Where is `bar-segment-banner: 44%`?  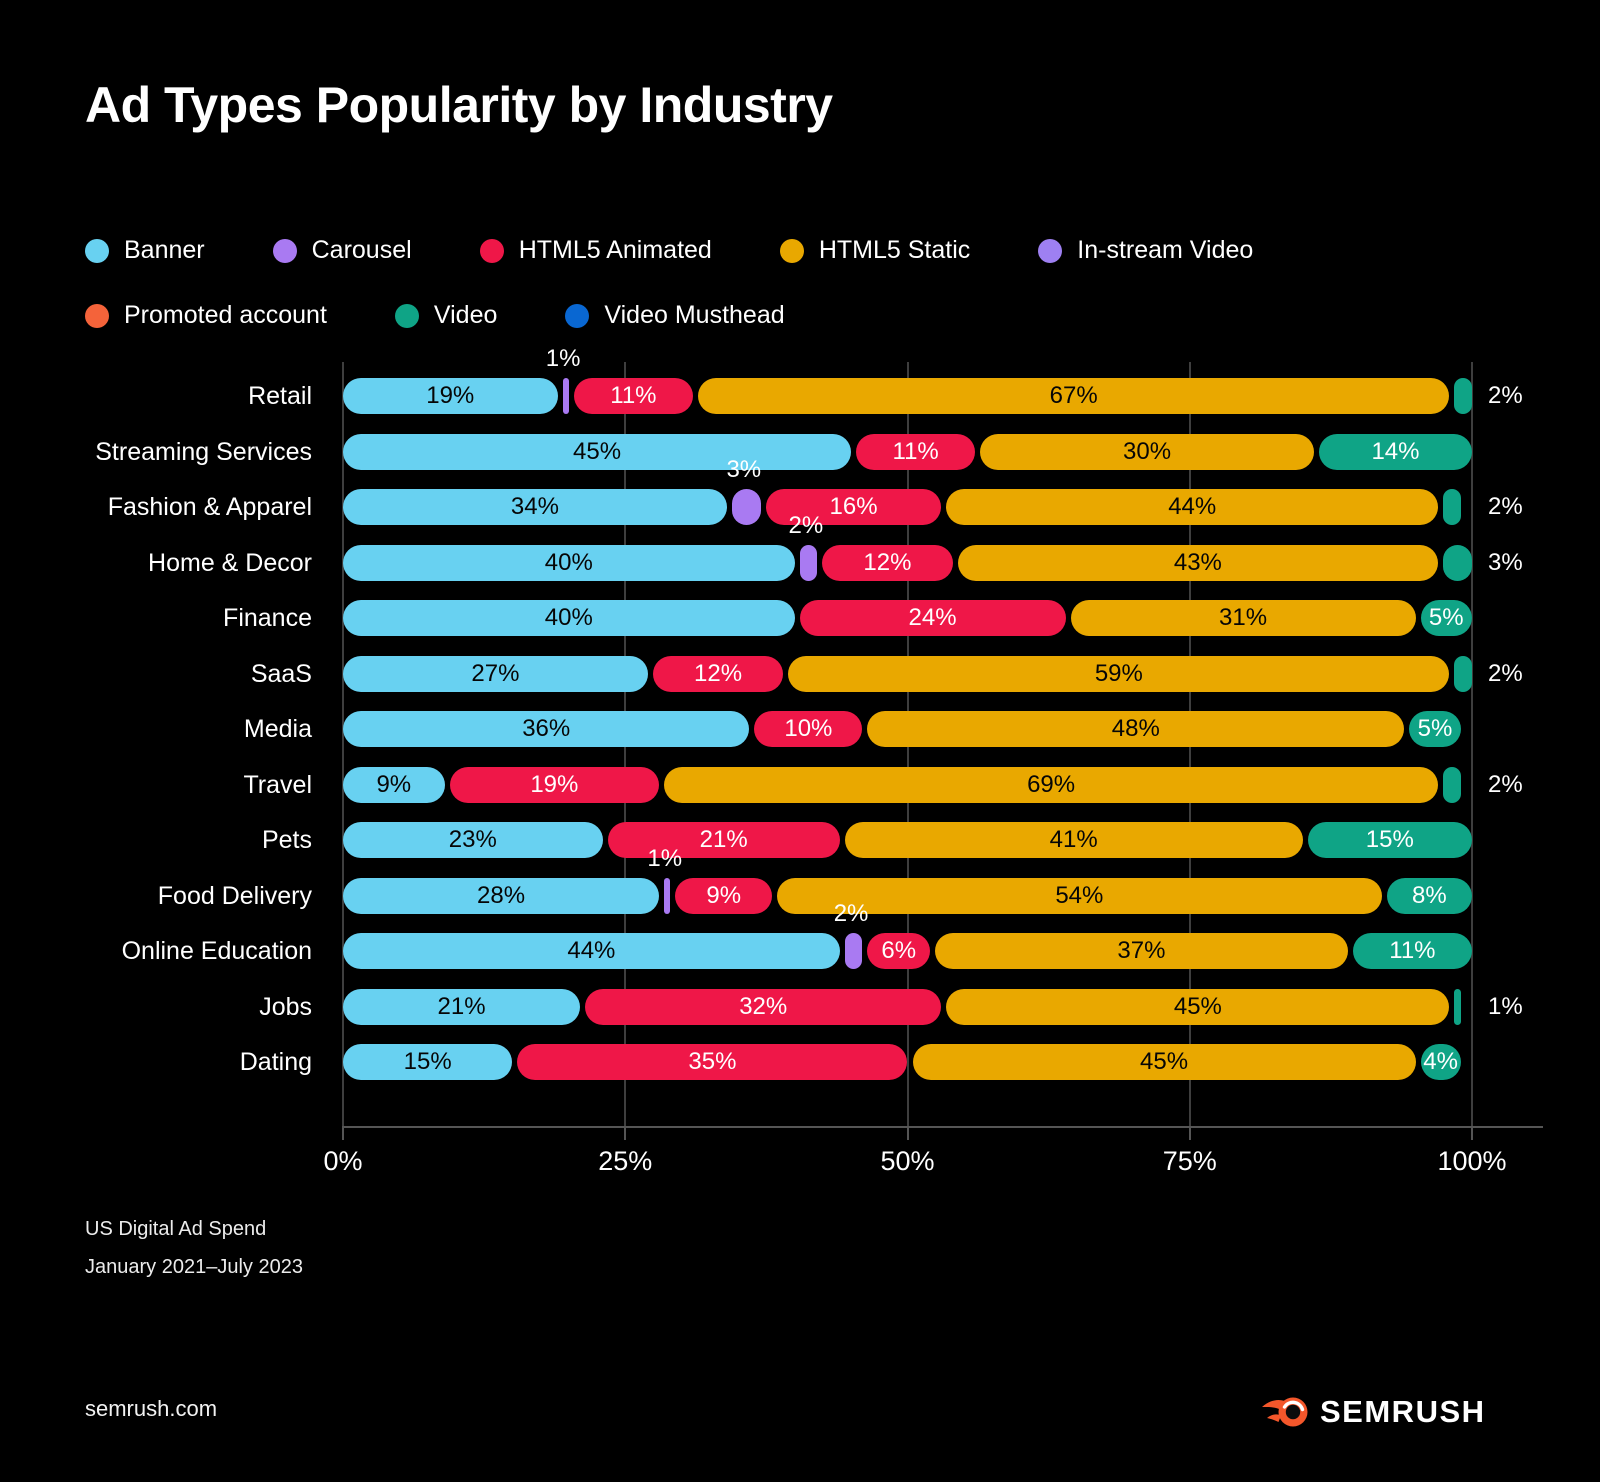
bar-segment-banner: 44% is located at coordinates (591, 951).